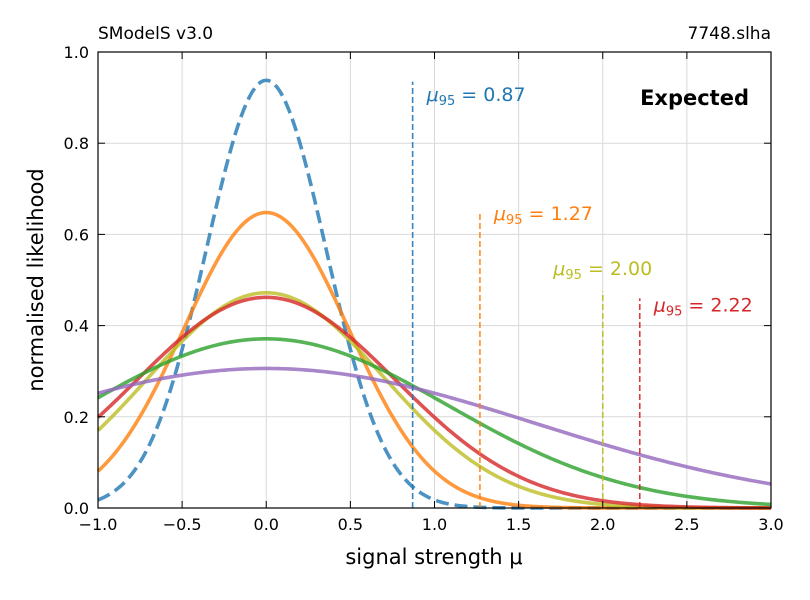 The height and width of the screenshot is (600, 810). I want to click on x-tick-label: 1.0, so click(434, 524).